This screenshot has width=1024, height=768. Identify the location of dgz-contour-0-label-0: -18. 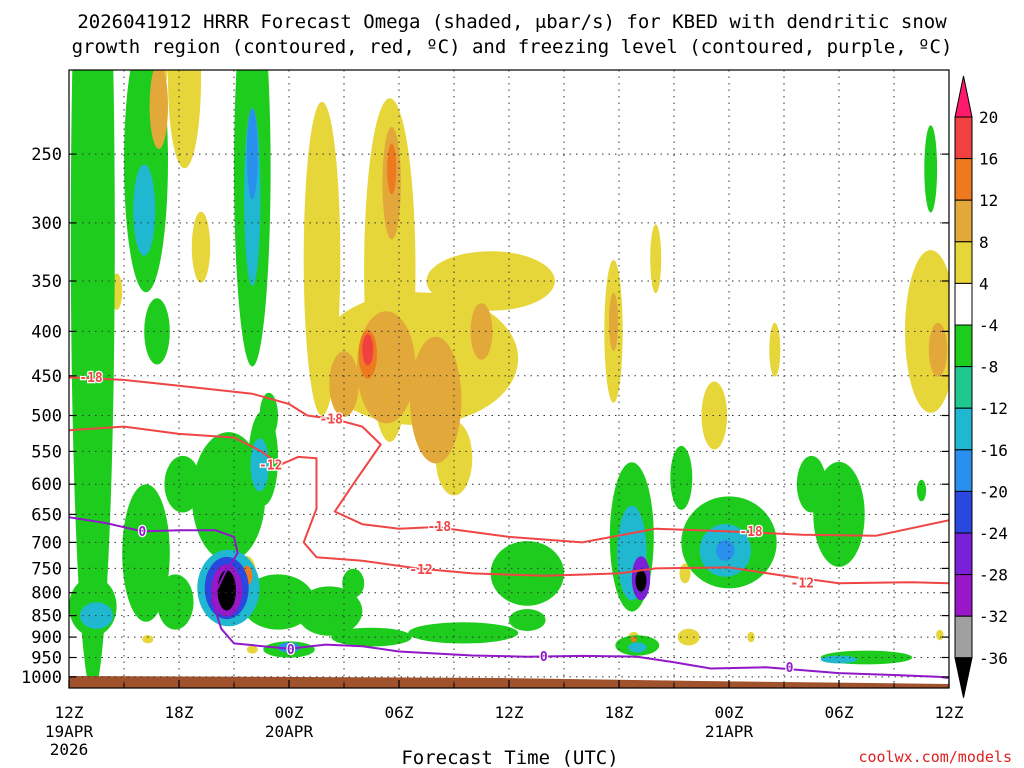
(91, 378).